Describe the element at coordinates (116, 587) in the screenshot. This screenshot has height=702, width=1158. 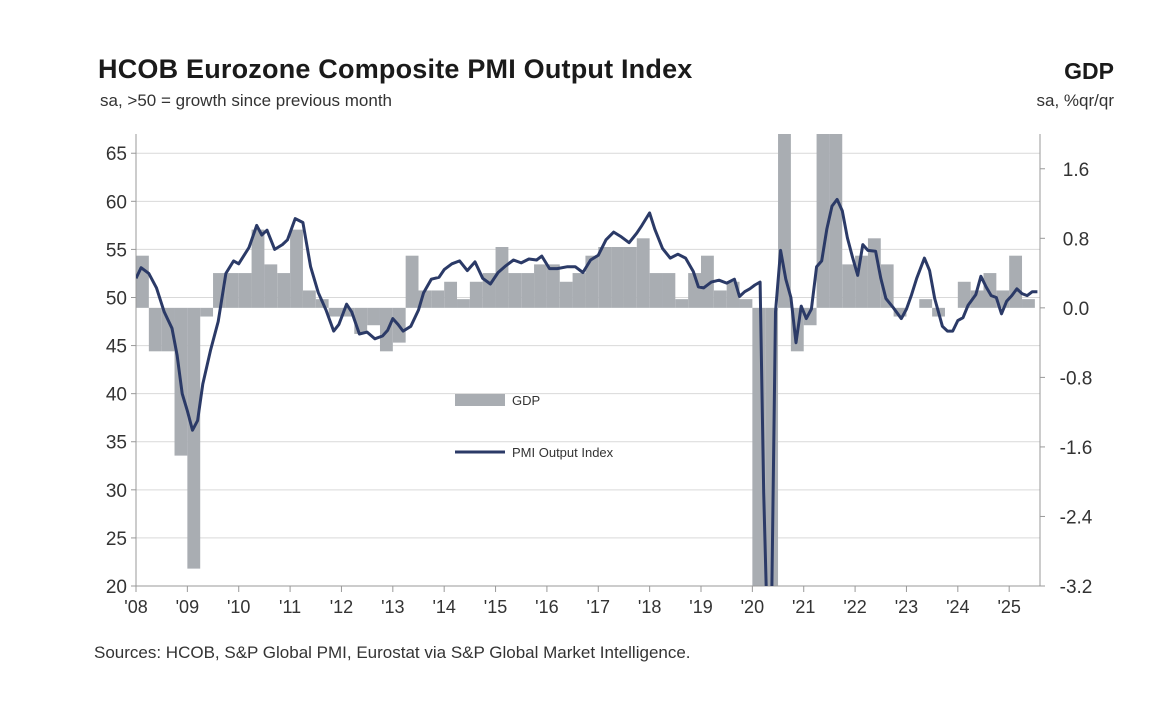
I see `left-tick-label: 20` at that location.